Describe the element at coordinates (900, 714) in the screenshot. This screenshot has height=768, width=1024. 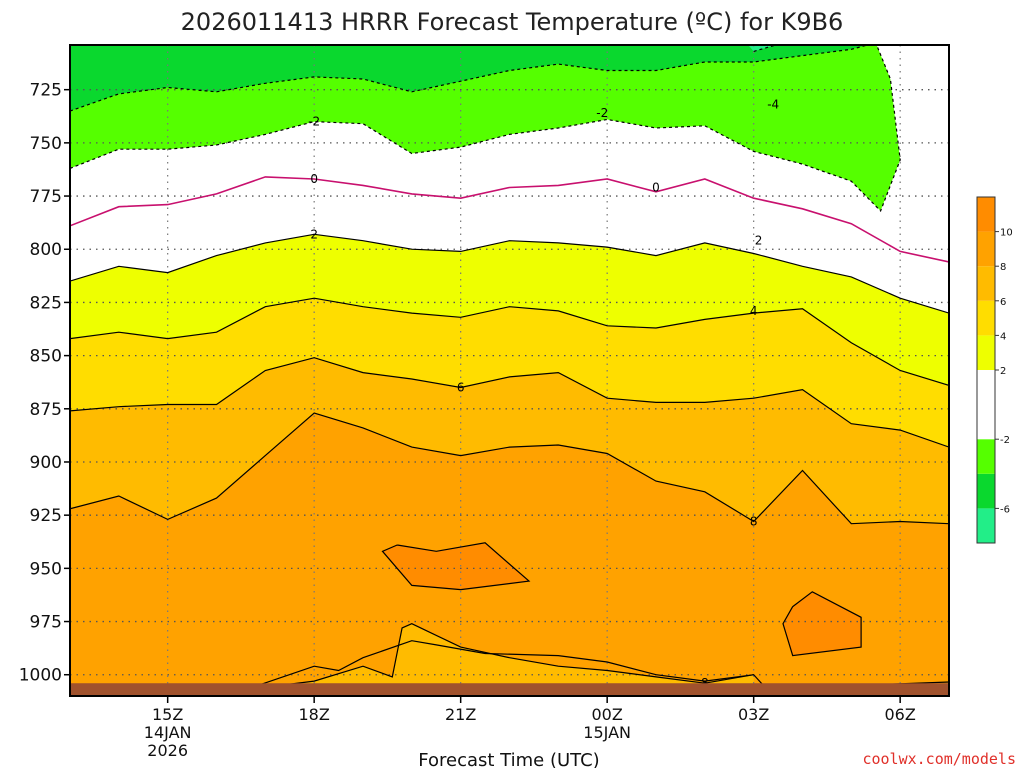
I see `x-tick-label: 06Z` at that location.